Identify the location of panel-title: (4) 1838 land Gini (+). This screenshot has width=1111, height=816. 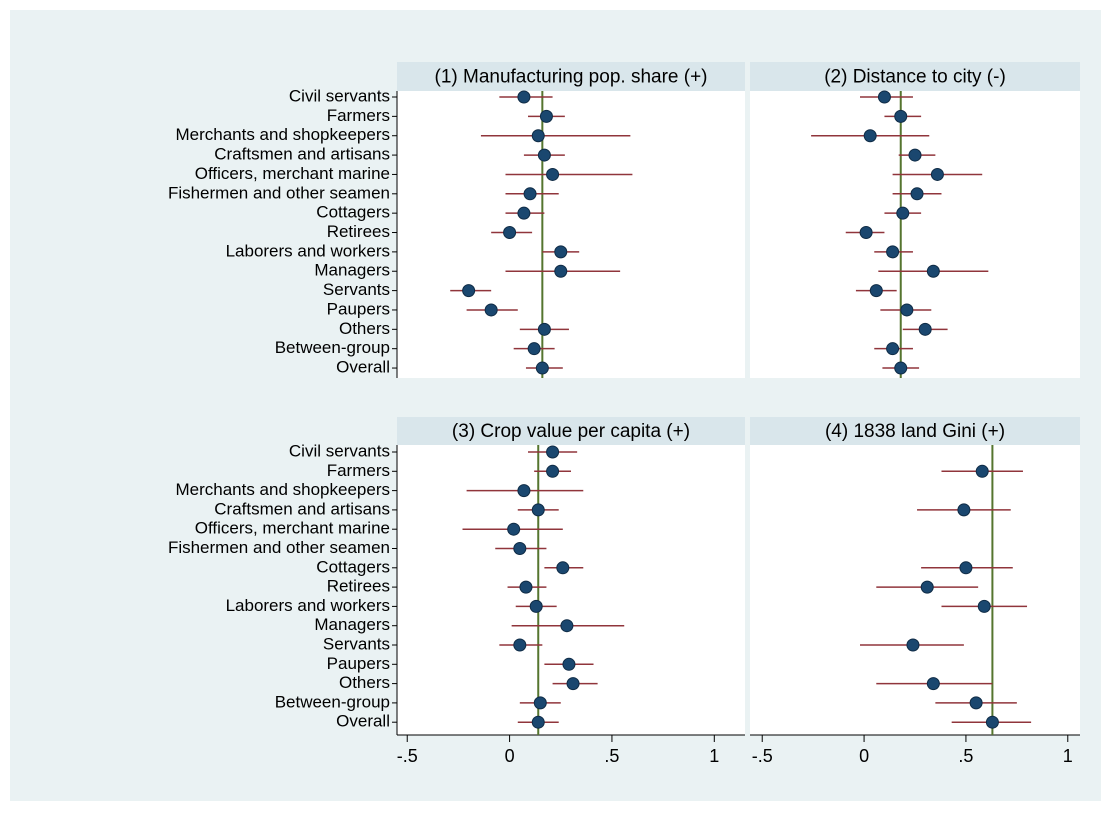
(915, 431).